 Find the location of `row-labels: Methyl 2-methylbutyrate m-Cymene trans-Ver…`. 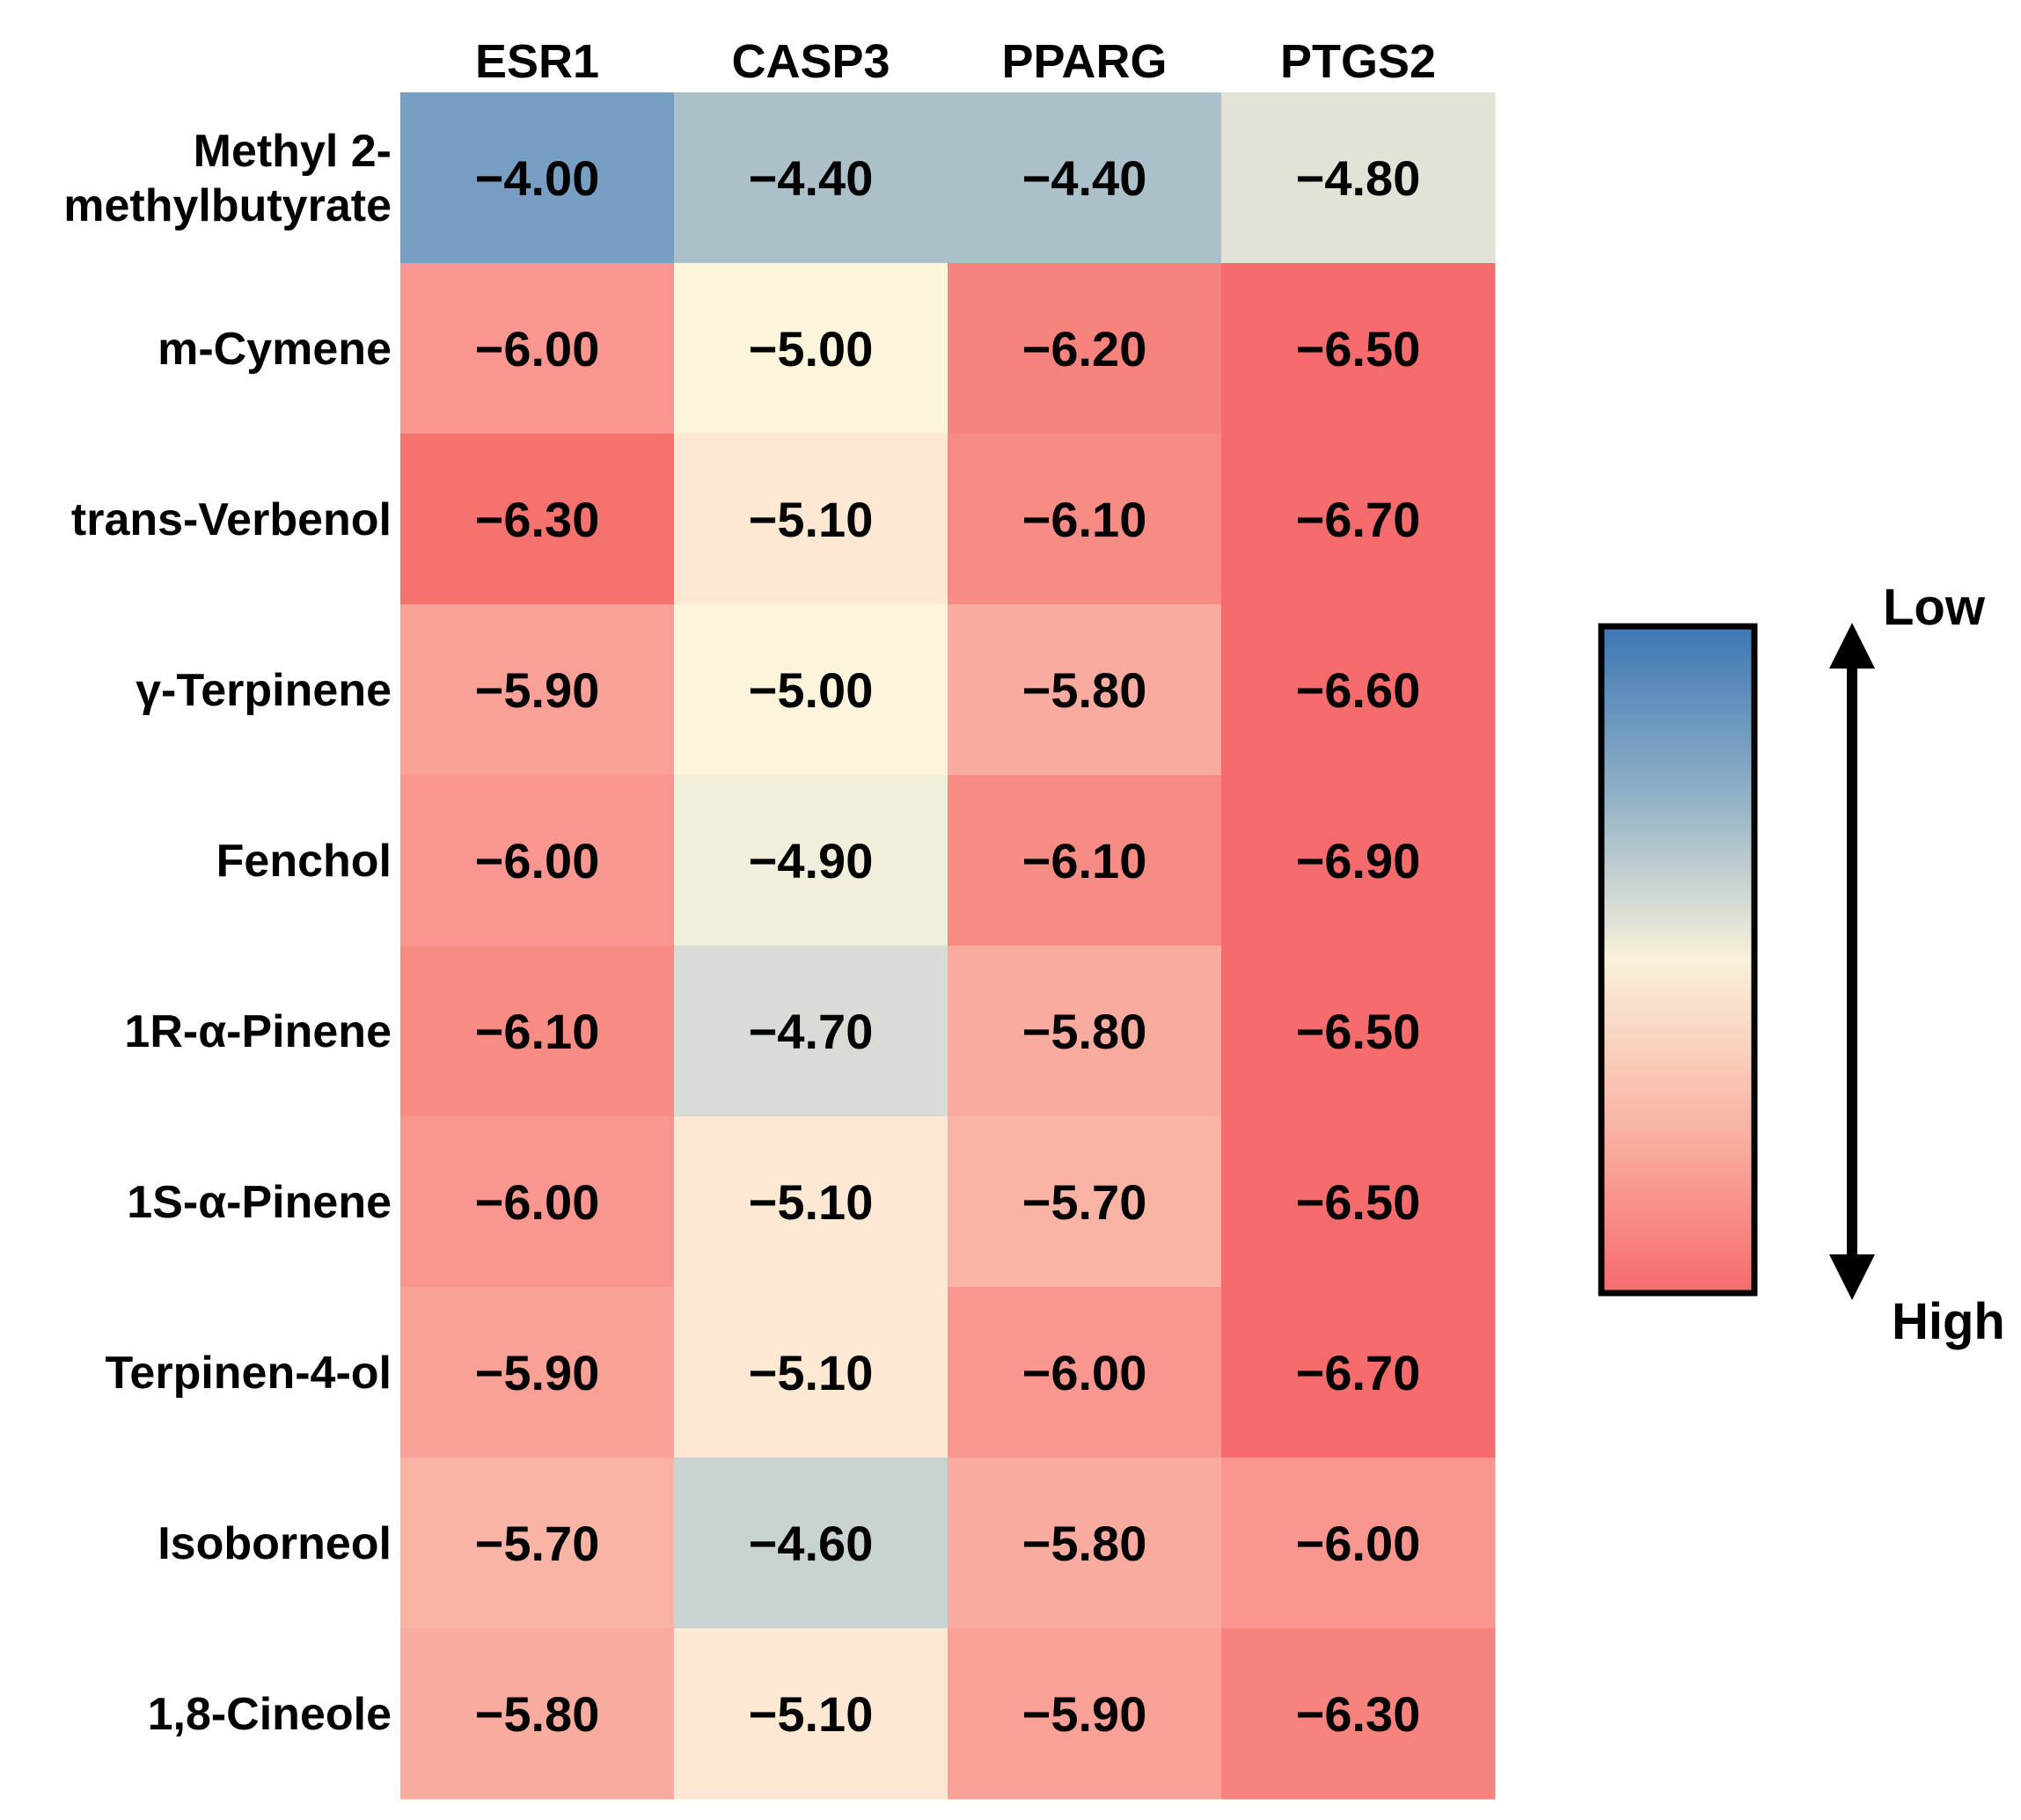

row-labels: Methyl 2-methylbutyrate m-Cymene trans-Ver… is located at coordinates (227, 933).